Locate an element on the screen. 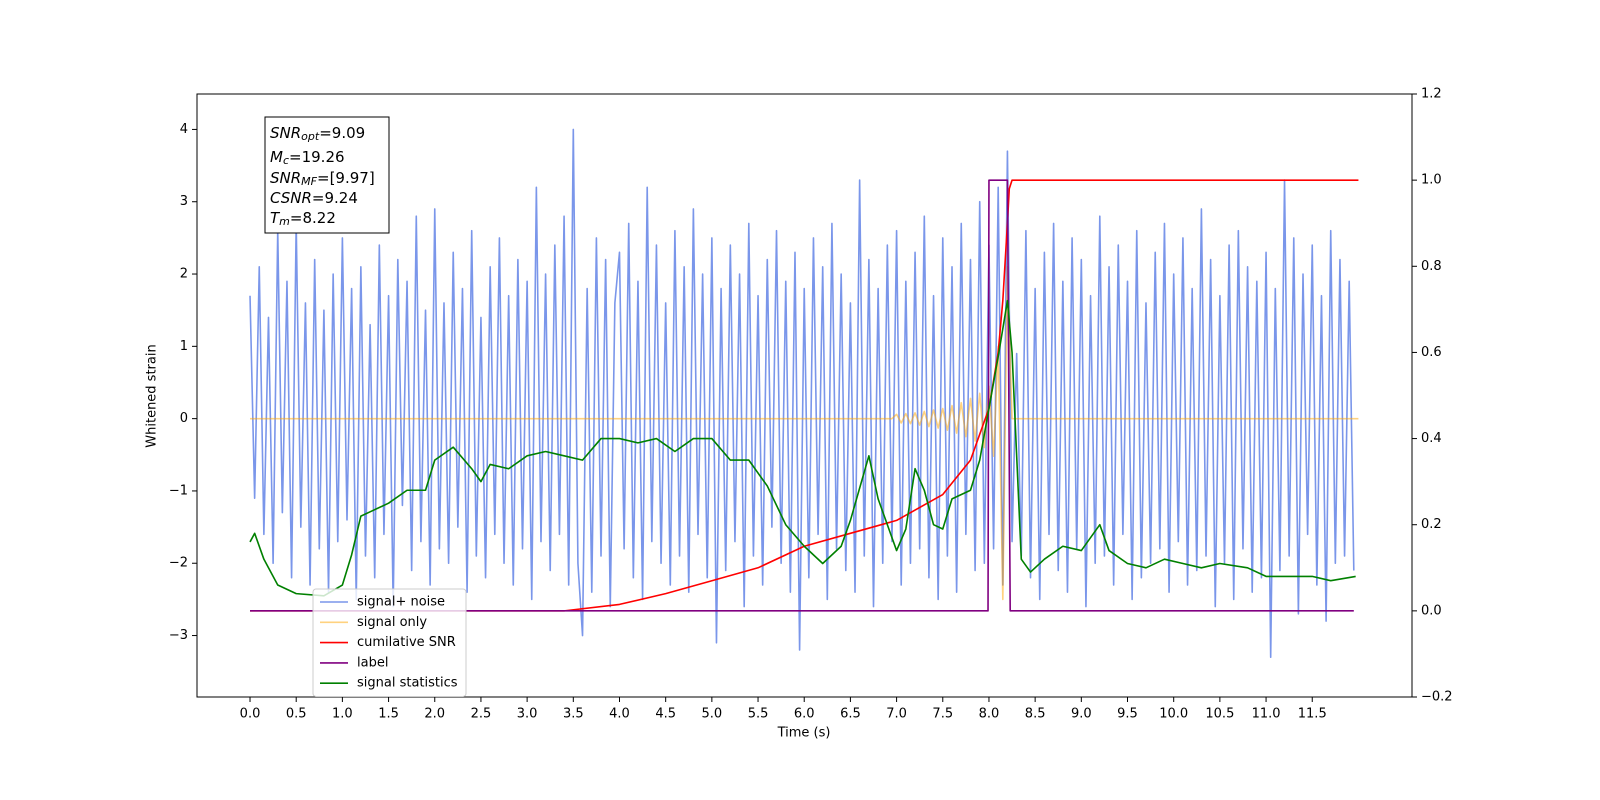  y2-tick-label: 1.2 is located at coordinates (1431, 94).